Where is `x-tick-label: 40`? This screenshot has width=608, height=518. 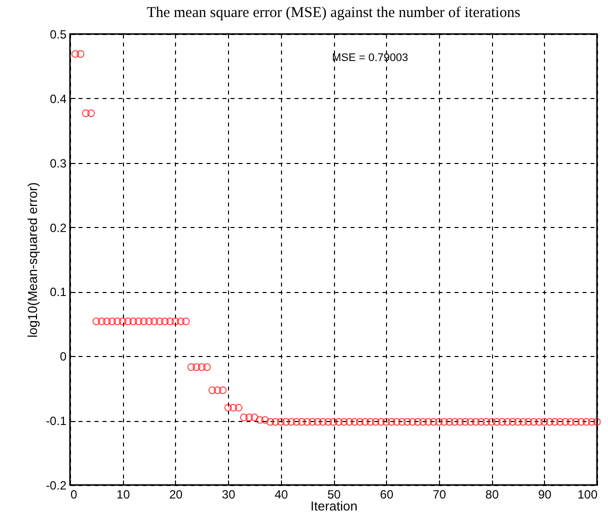
x-tick-label: 40 is located at coordinates (281, 495).